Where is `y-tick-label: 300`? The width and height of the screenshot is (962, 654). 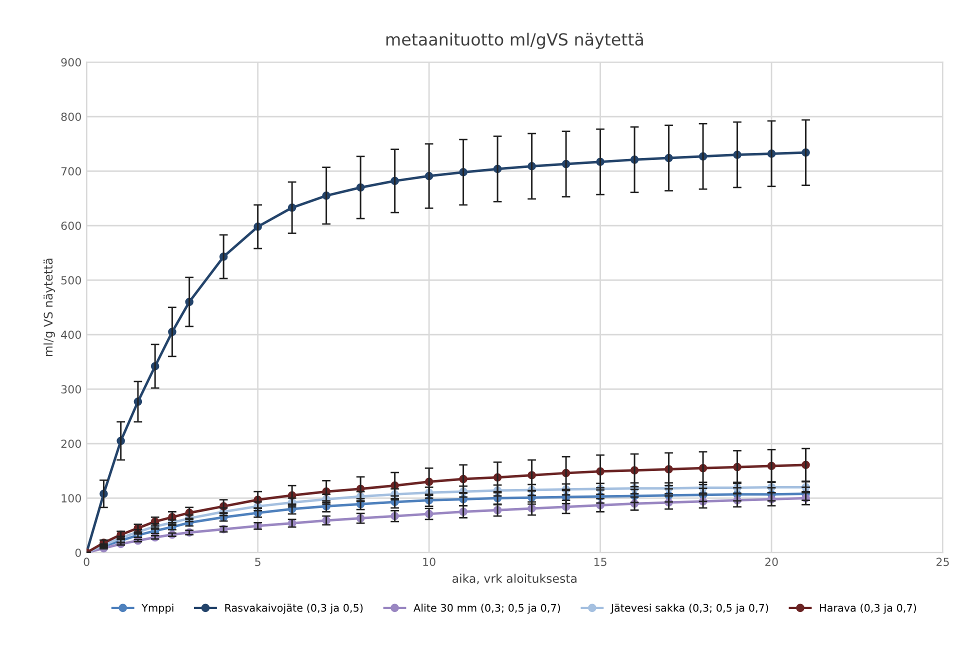
y-tick-label: 300 is located at coordinates (71, 389).